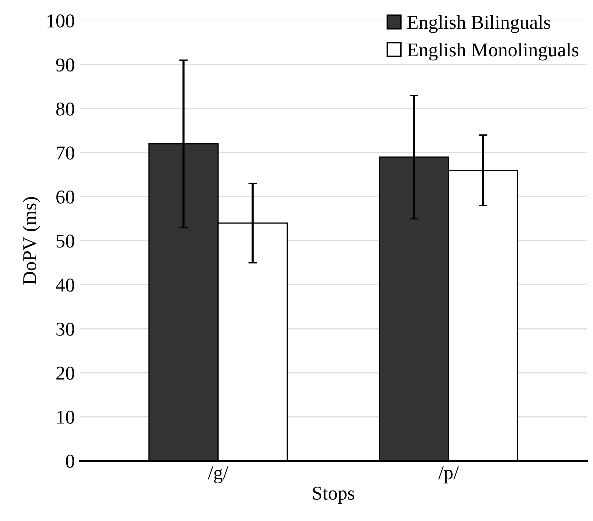  I want to click on y-tick-label: 40, so click(65, 285).